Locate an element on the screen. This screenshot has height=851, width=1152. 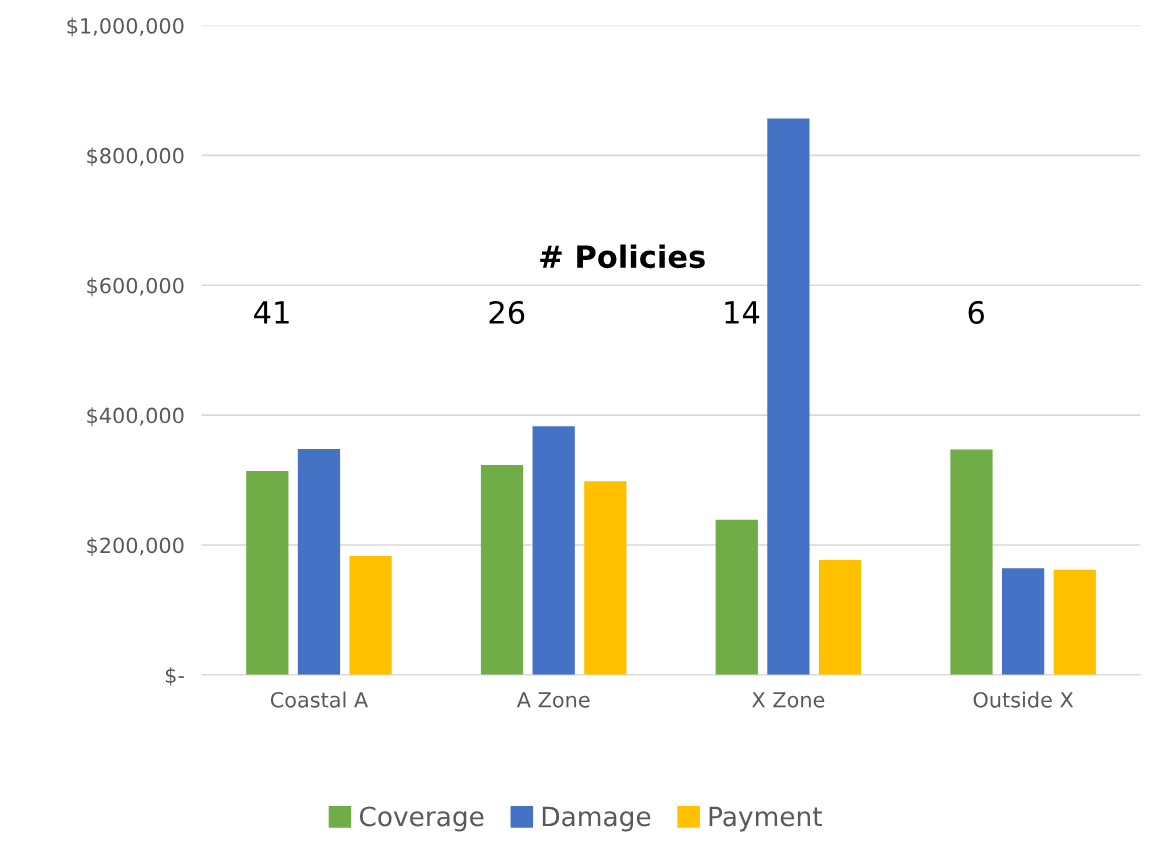
x-tick-label: Outside X is located at coordinates (1023, 699).